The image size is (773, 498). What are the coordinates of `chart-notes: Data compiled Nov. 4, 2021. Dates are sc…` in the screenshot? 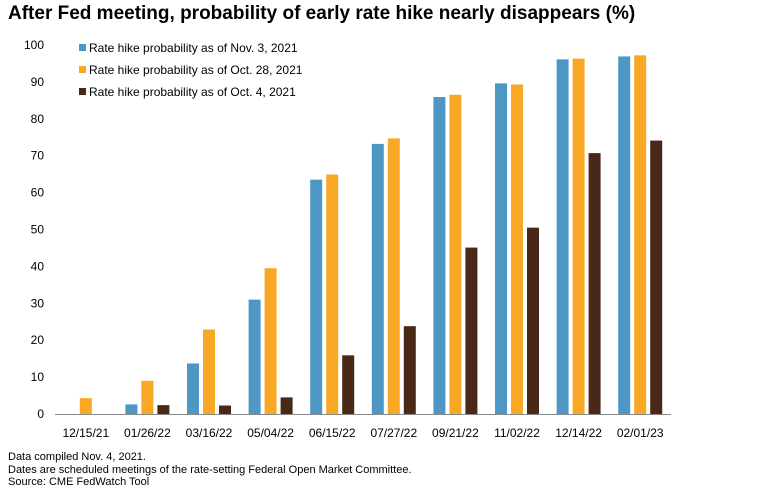 It's located at (210, 470).